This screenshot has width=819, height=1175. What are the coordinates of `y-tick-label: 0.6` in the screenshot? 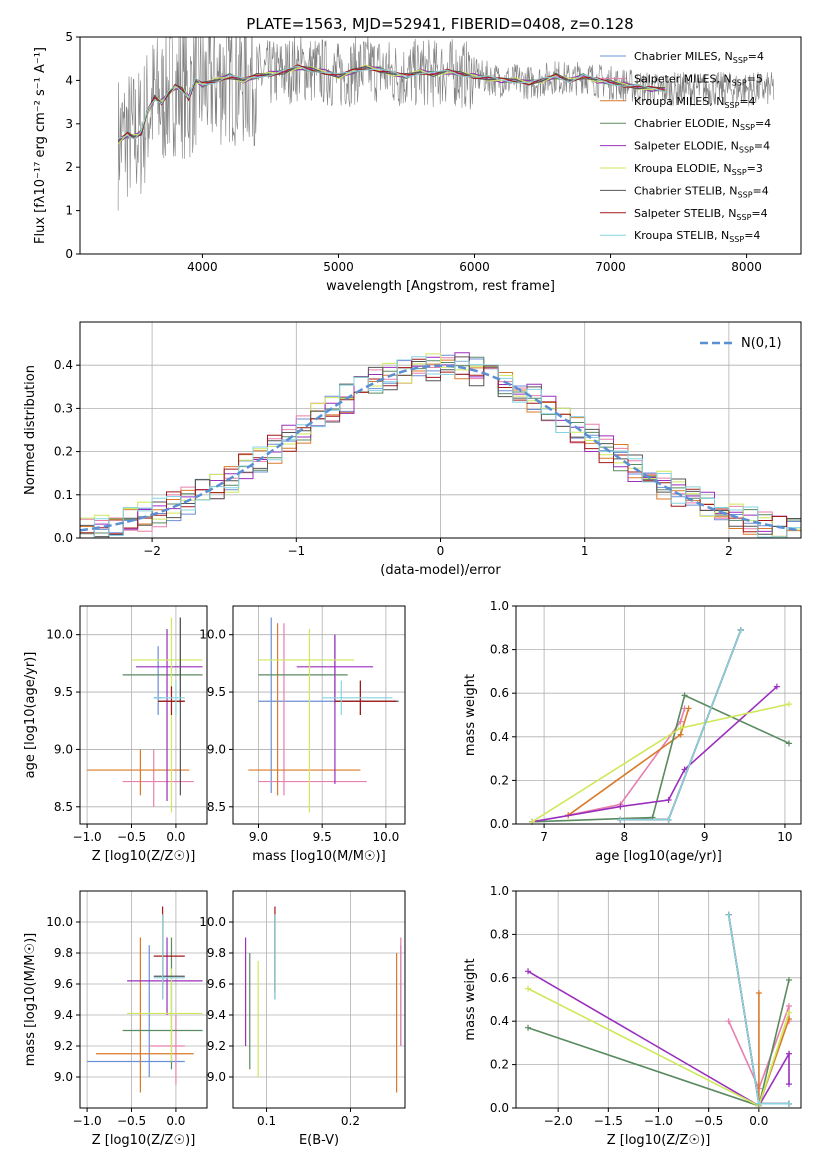 It's located at (499, 978).